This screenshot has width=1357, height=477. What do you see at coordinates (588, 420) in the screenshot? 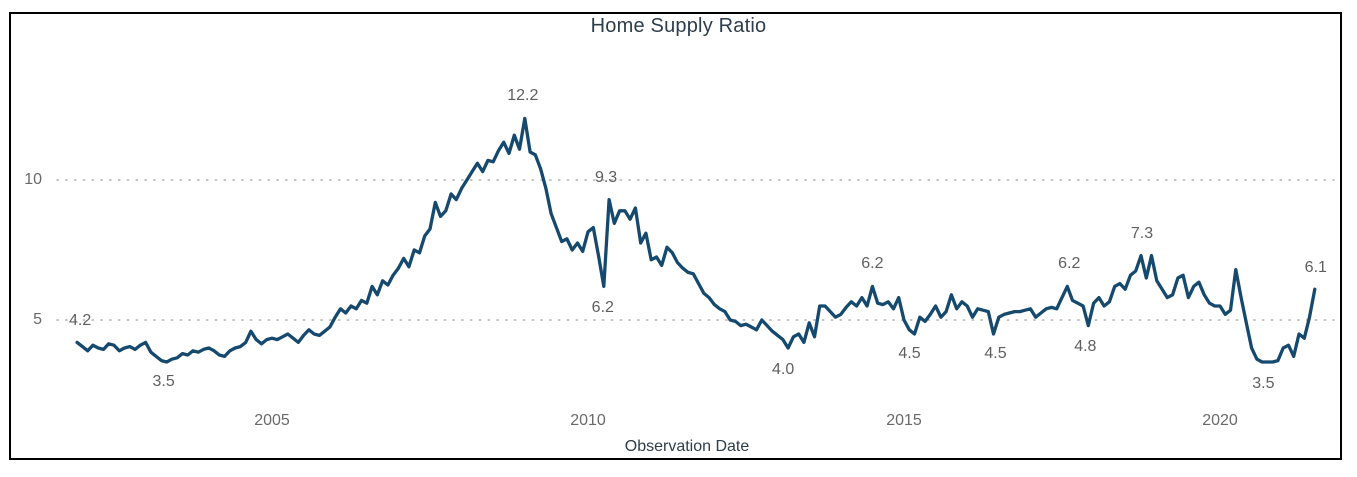
I see `x-tick-label: 2010` at bounding box center [588, 420].